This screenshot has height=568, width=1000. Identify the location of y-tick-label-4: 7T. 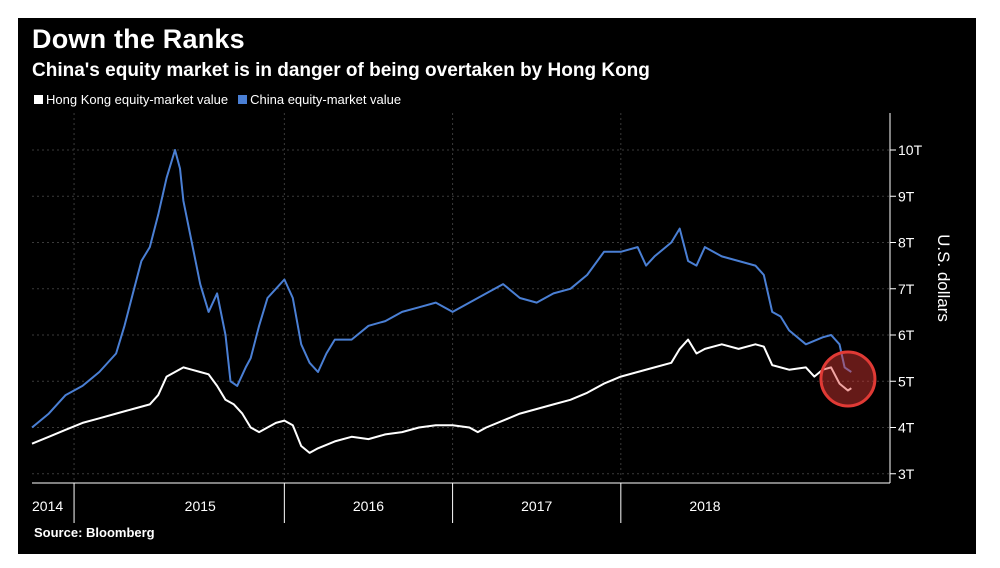
(906, 289).